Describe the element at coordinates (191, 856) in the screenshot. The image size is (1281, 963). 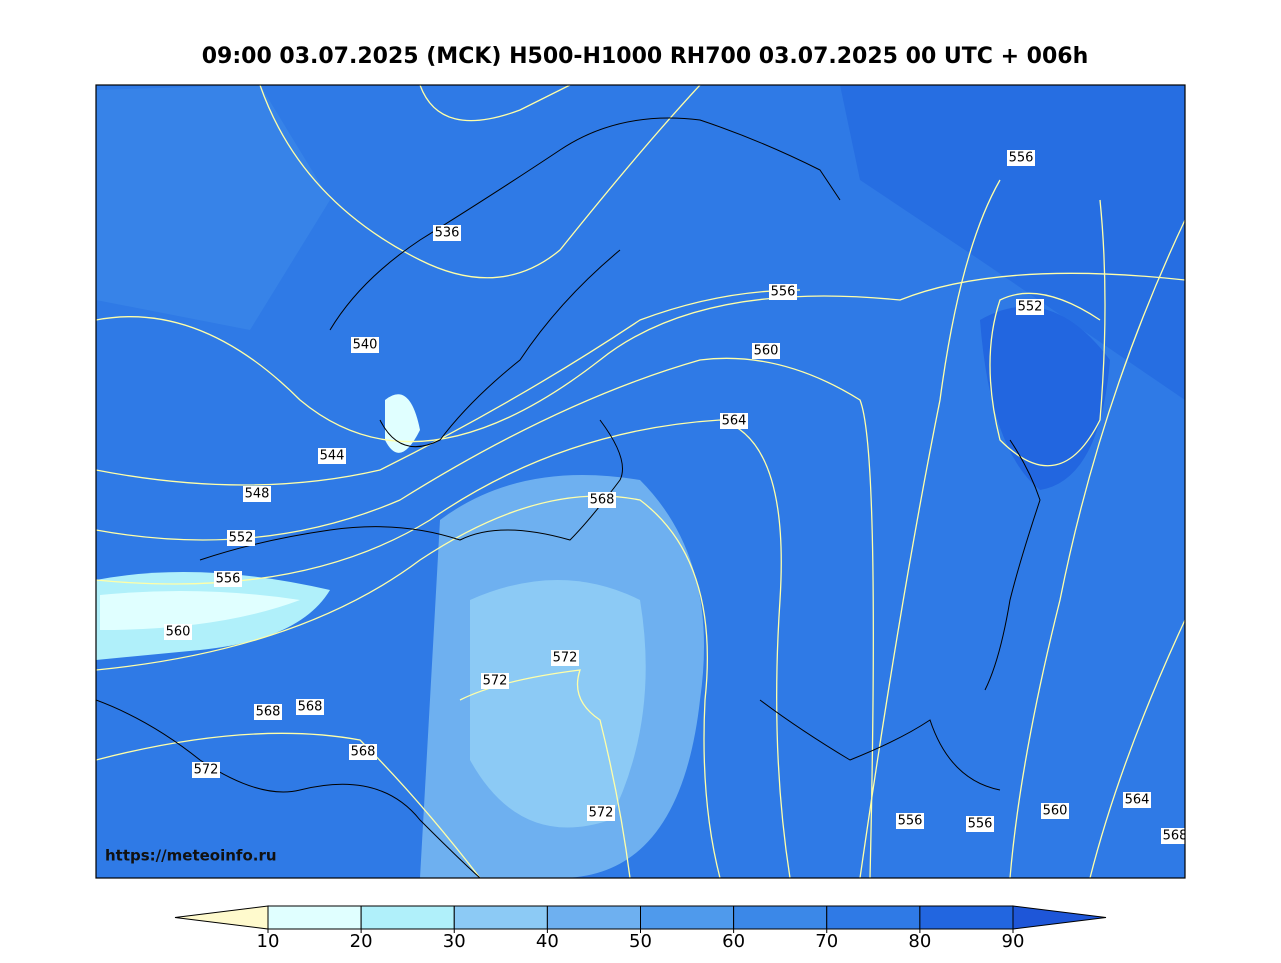
I see `source-url: https://meteoinfo.ru` at that location.